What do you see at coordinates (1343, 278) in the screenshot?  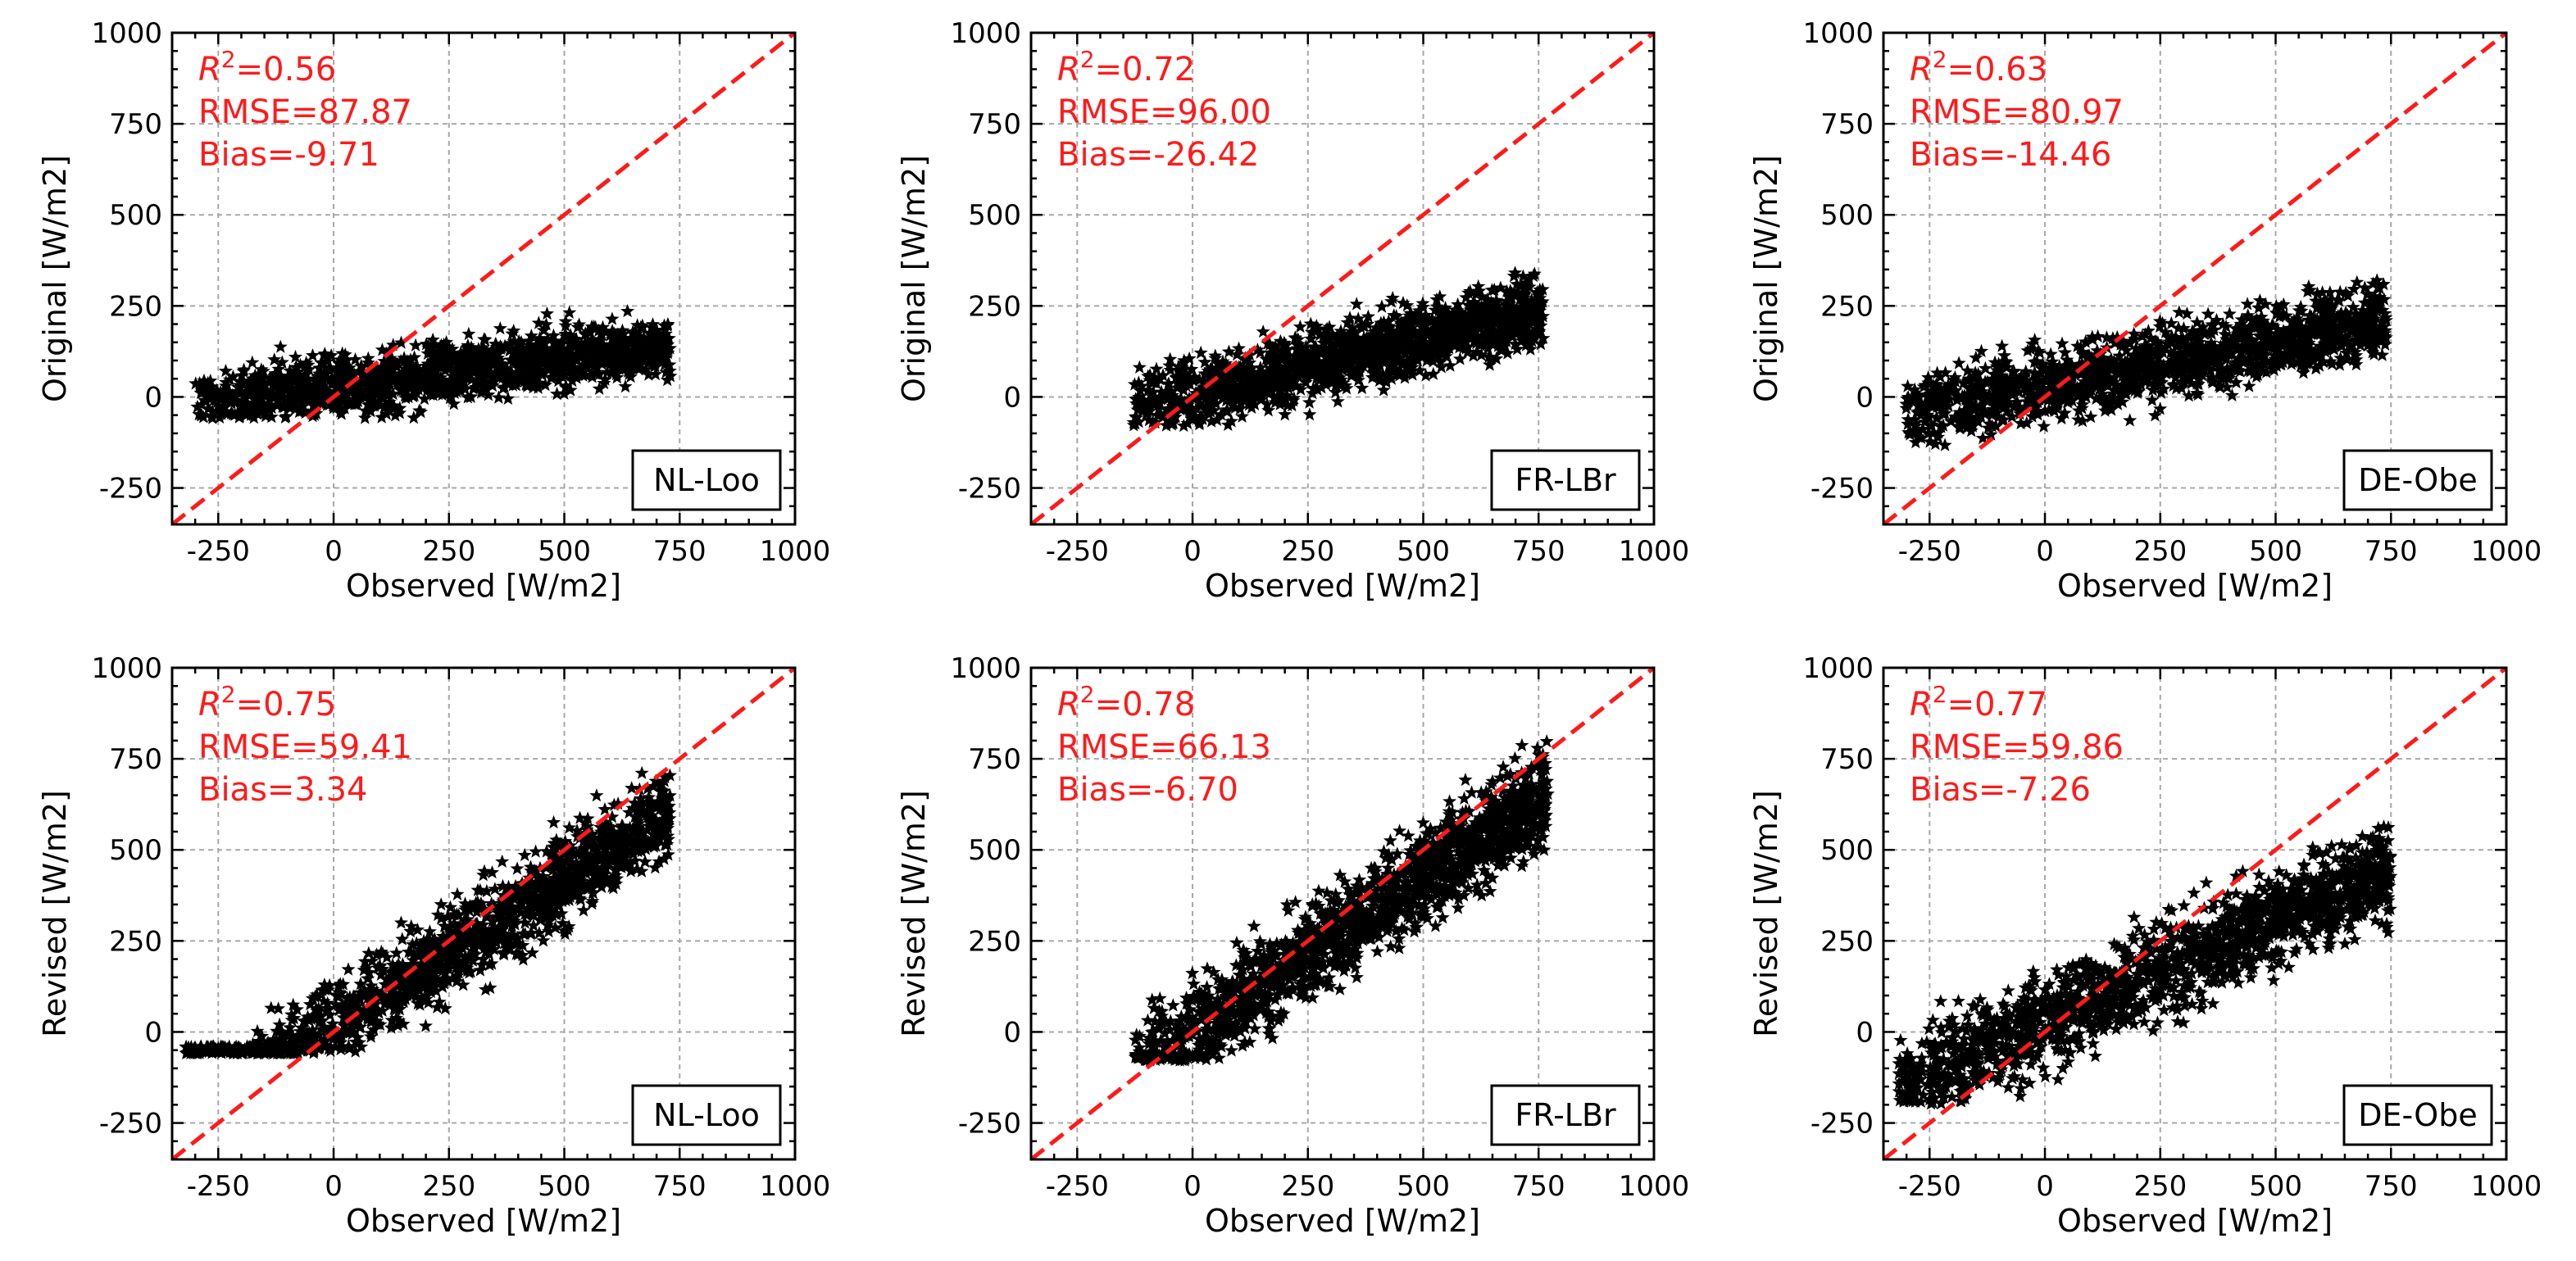 I see `ticks` at bounding box center [1343, 278].